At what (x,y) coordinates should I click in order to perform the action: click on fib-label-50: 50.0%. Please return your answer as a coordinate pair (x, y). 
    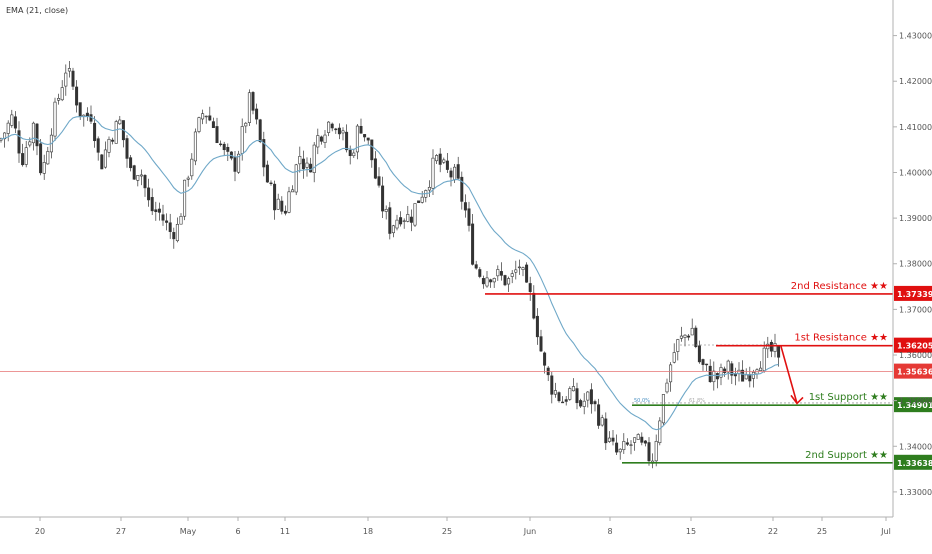
    Looking at the image, I should click on (642, 401).